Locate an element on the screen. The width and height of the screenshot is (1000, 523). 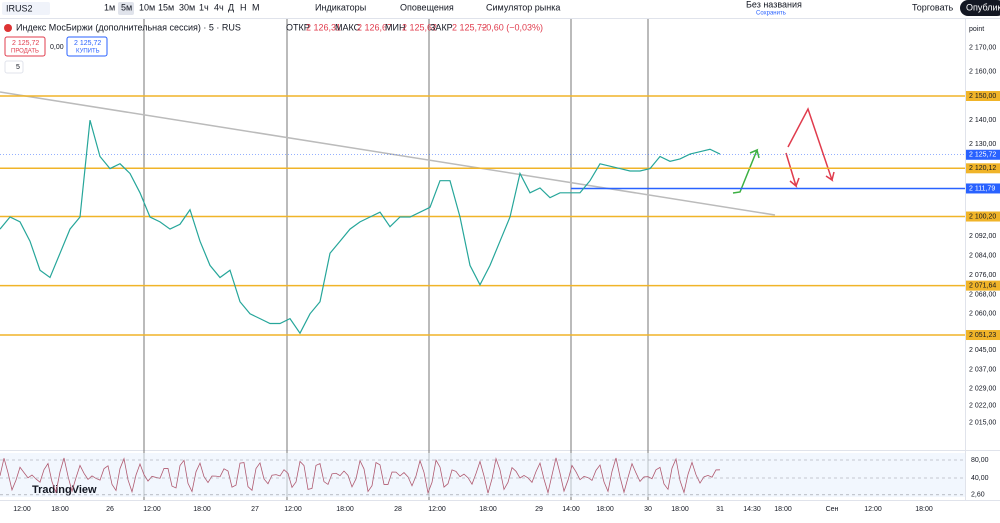
buy-btn is located at coordinates (87, 46).